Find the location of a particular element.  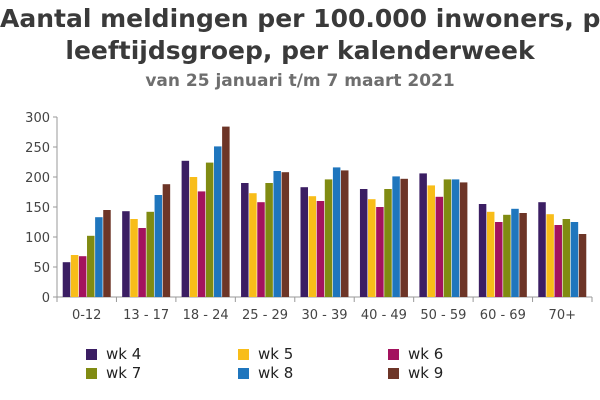

legend-item: wk 8 is located at coordinates (265, 373).